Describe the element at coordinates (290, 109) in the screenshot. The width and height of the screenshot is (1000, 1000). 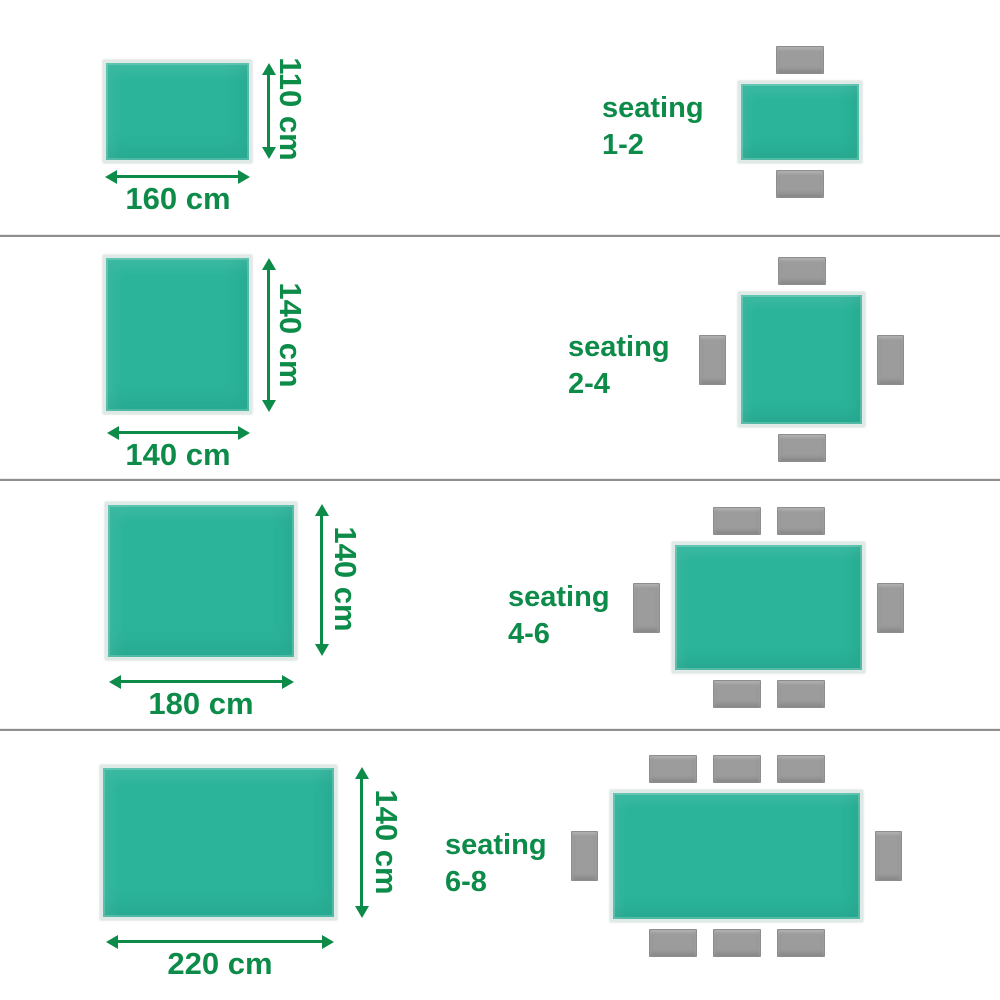
I see `height-label: 110 cm` at that location.